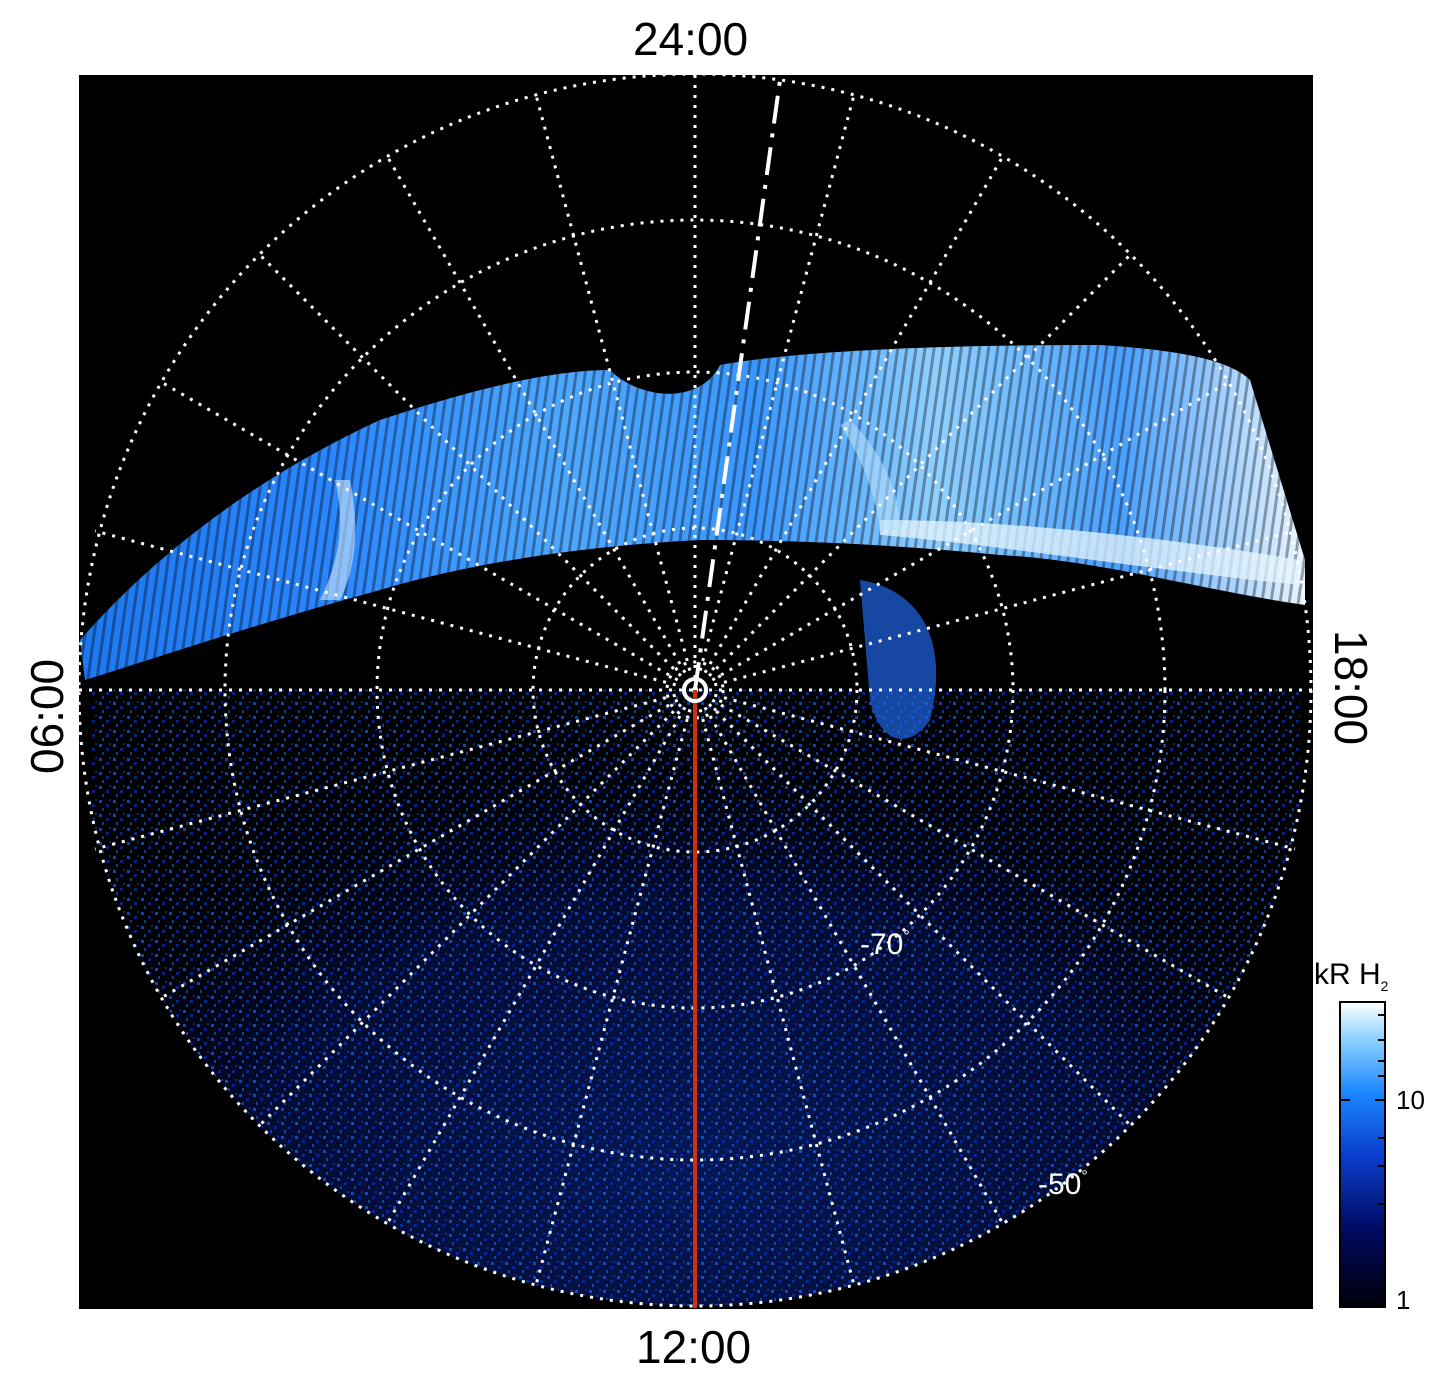 The width and height of the screenshot is (1447, 1389). I want to click on local-time-label-left: 06:00, so click(47, 716).